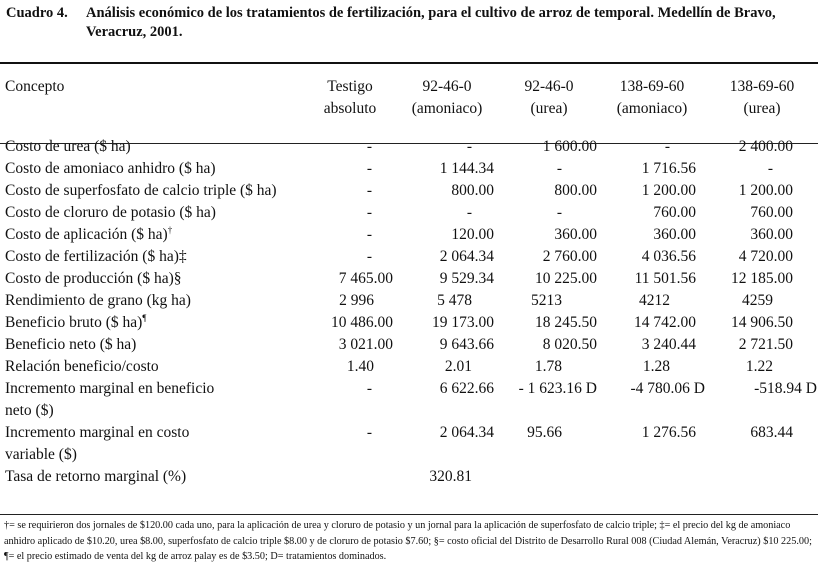 The width and height of the screenshot is (818, 565). What do you see at coordinates (762, 97) in the screenshot?
I see `header-138-69-60-urea: 138-69-60 (urea)` at bounding box center [762, 97].